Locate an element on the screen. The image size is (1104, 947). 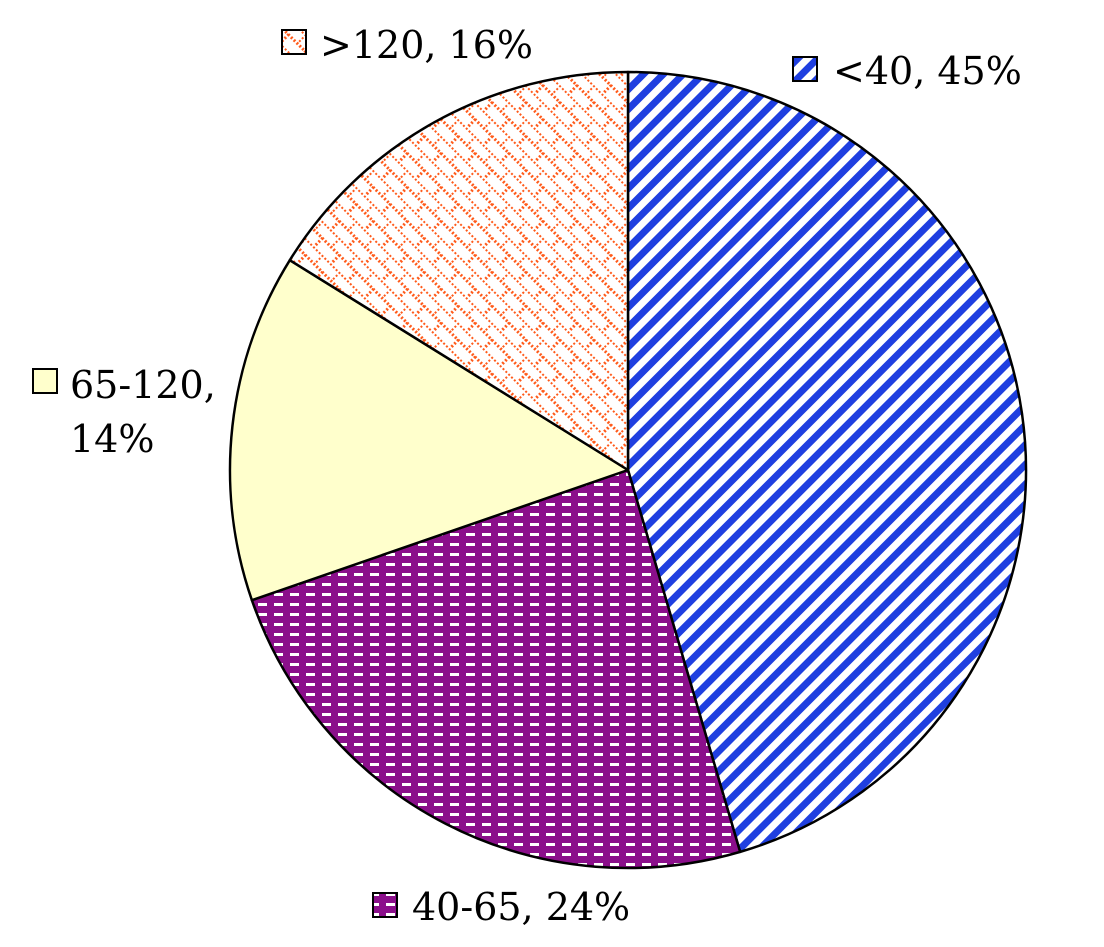
data-label-r65_120-line2: 14% is located at coordinates (112, 439).